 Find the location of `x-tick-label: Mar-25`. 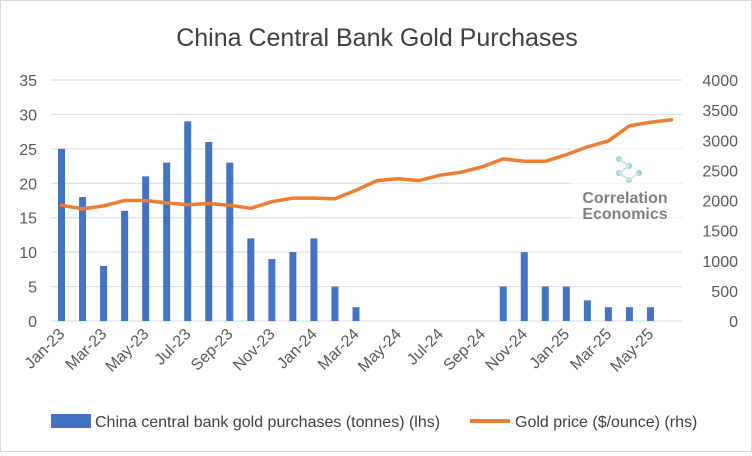

x-tick-label: Mar-25 is located at coordinates (591, 350).